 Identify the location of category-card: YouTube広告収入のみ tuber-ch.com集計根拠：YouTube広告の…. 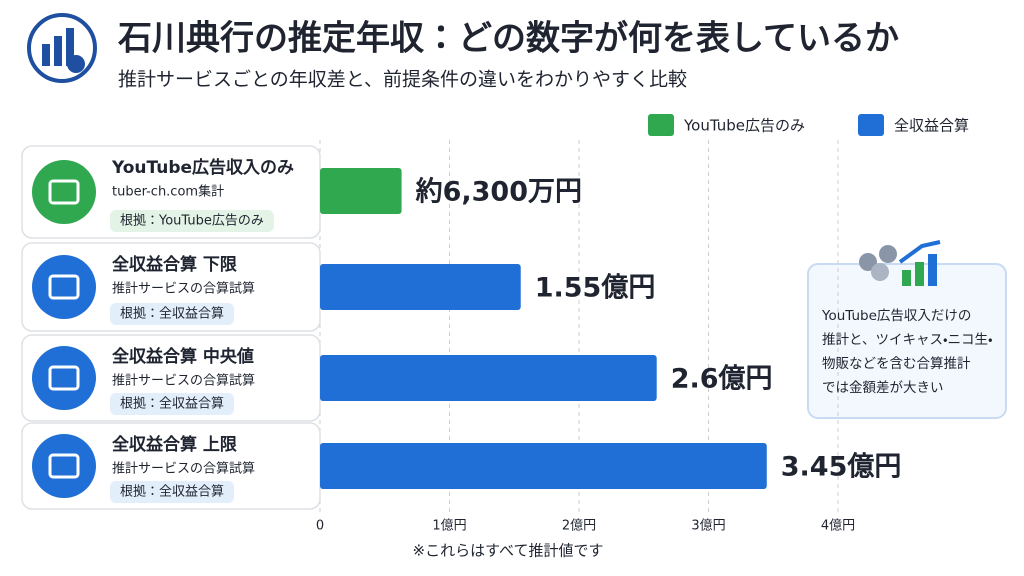
(171, 192).